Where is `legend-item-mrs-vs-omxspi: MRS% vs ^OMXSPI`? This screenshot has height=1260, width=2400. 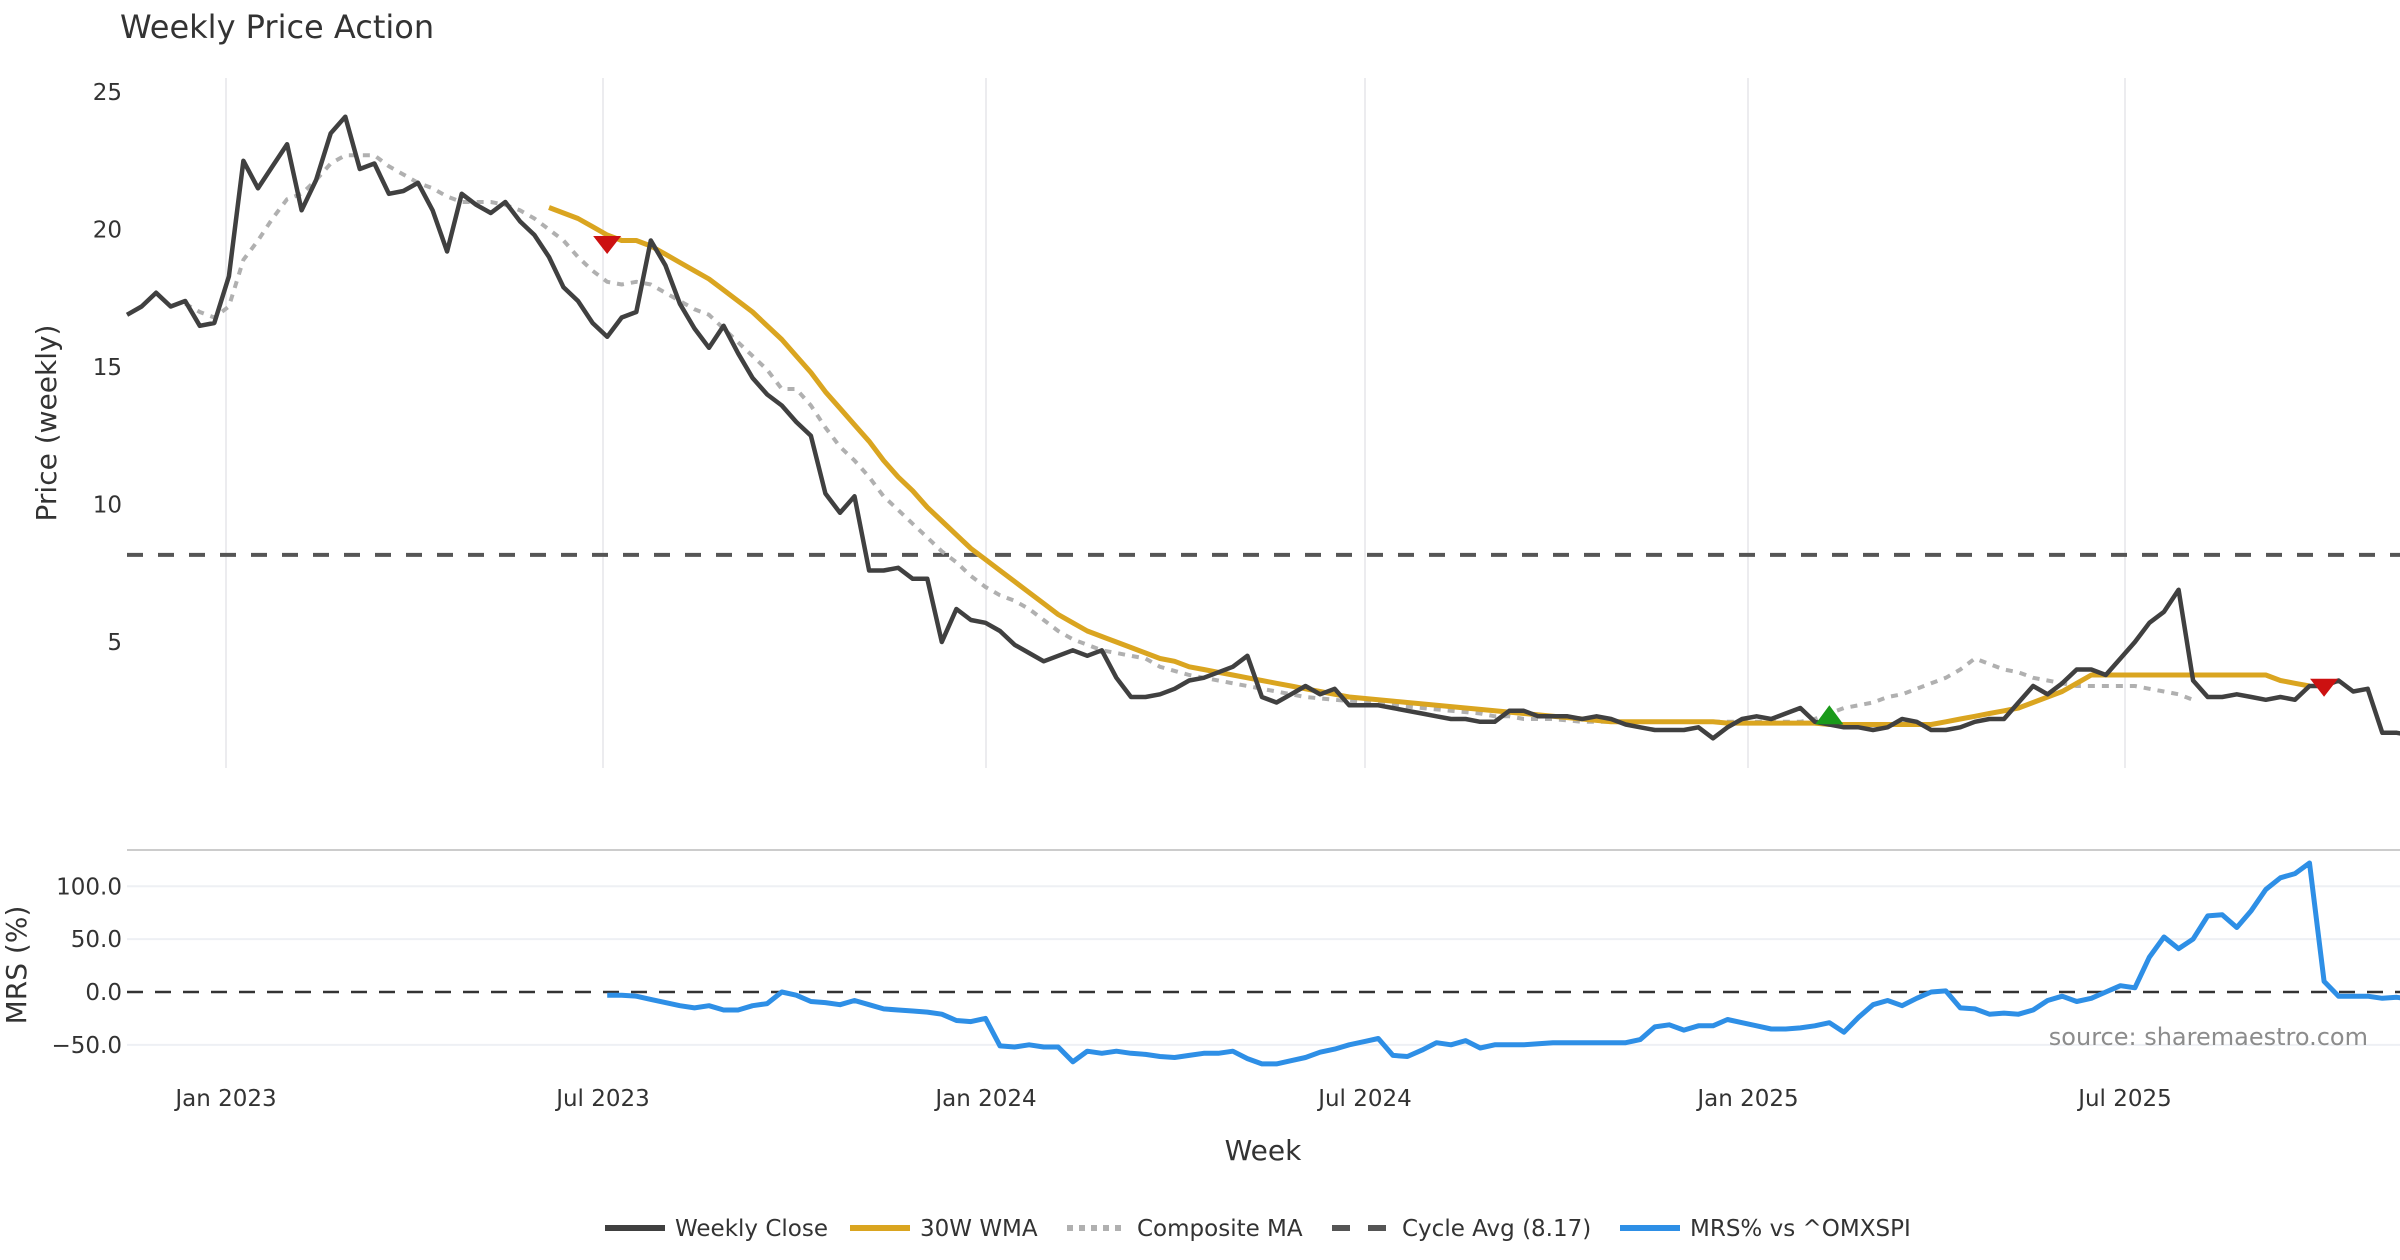
legend-item-mrs-vs-omxspi: MRS% vs ^OMXSPI is located at coordinates (1765, 1229).